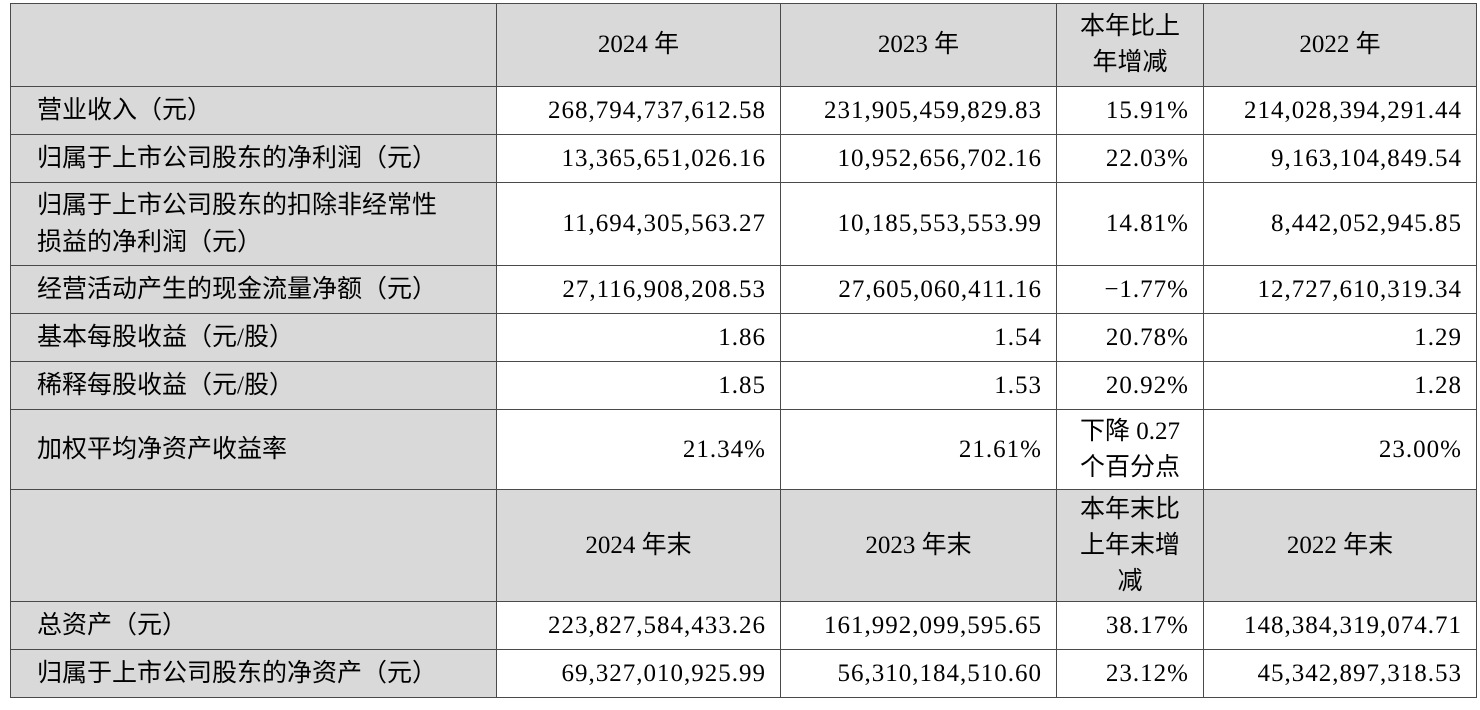 The height and width of the screenshot is (710, 1480). What do you see at coordinates (918, 289) in the screenshot?
I see `value-cell: 27,605,060,411.16` at bounding box center [918, 289].